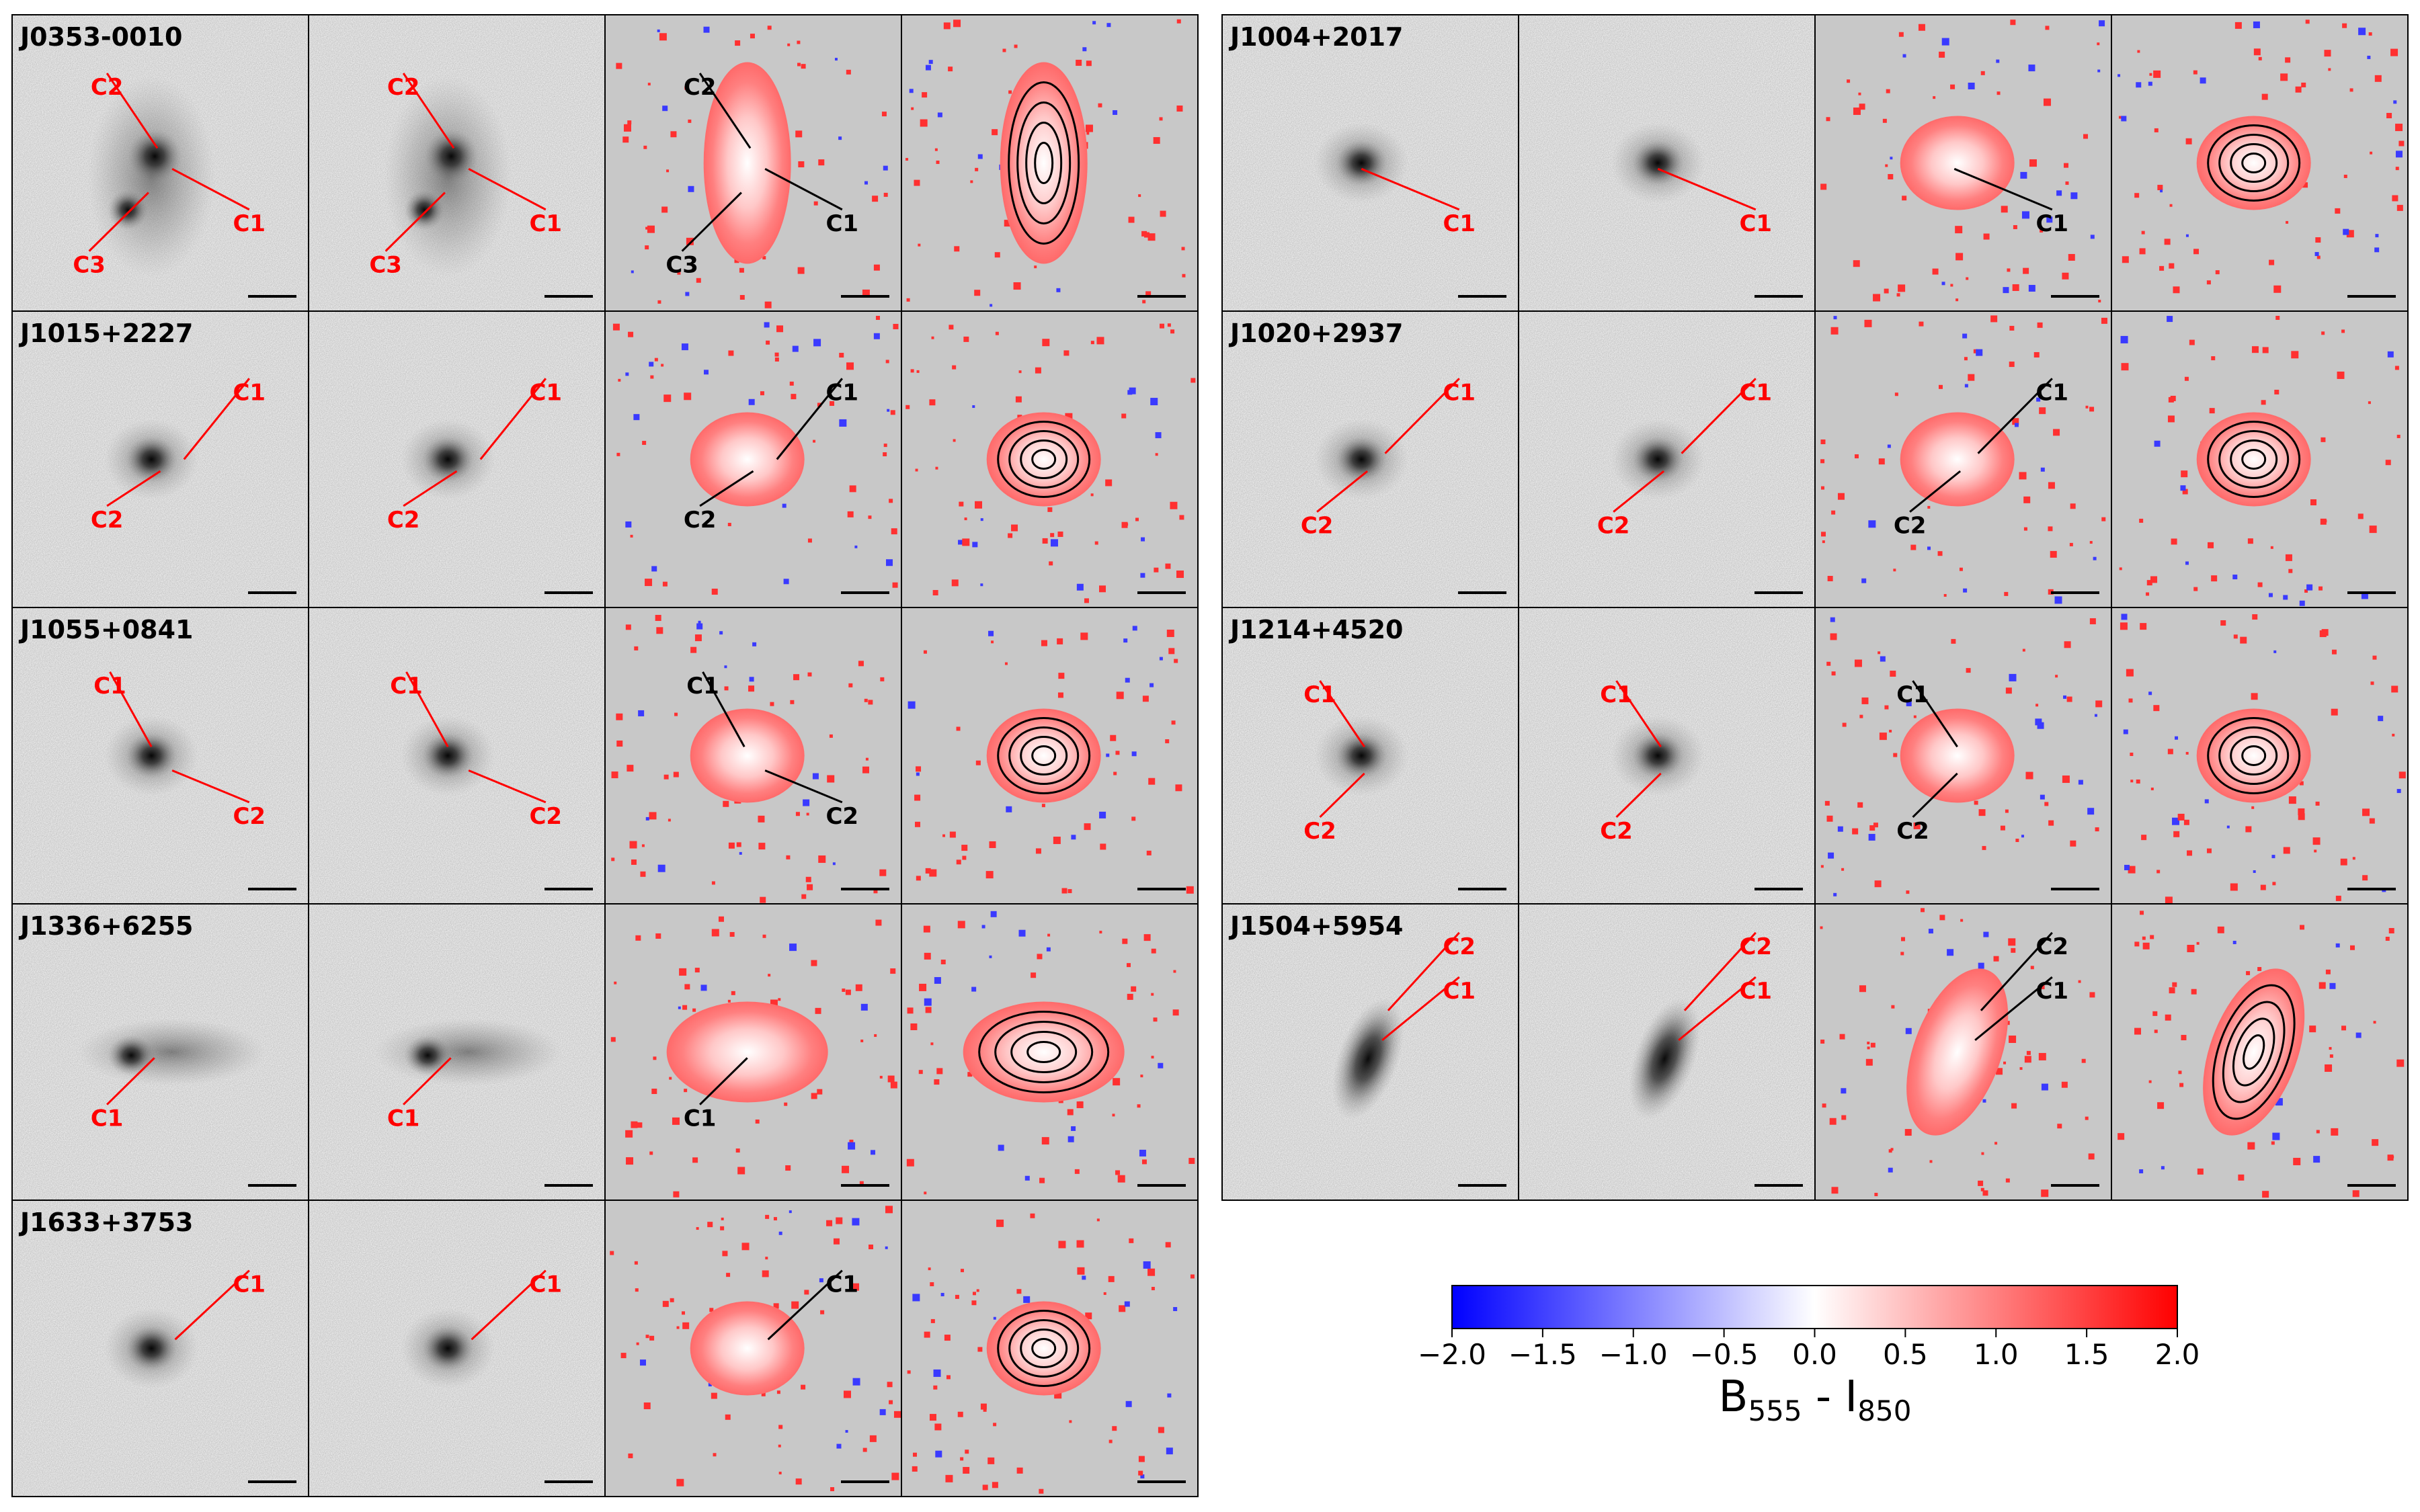  What do you see at coordinates (605, 756) in the screenshot?
I see `galaxy-row-J1055+0841: C1 C2 C1 C2 C1 C2 J1055+0841` at bounding box center [605, 756].